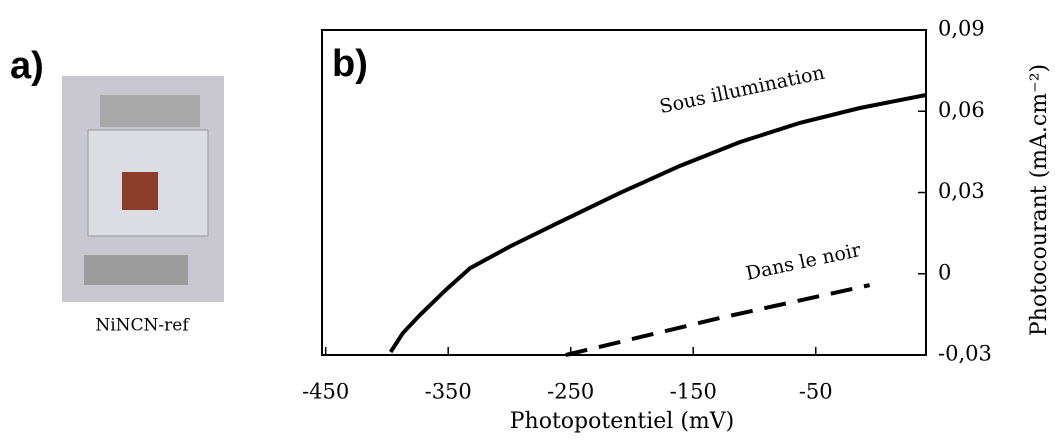 This screenshot has width=1055, height=440. I want to click on x-tick-label: -350, so click(448, 392).